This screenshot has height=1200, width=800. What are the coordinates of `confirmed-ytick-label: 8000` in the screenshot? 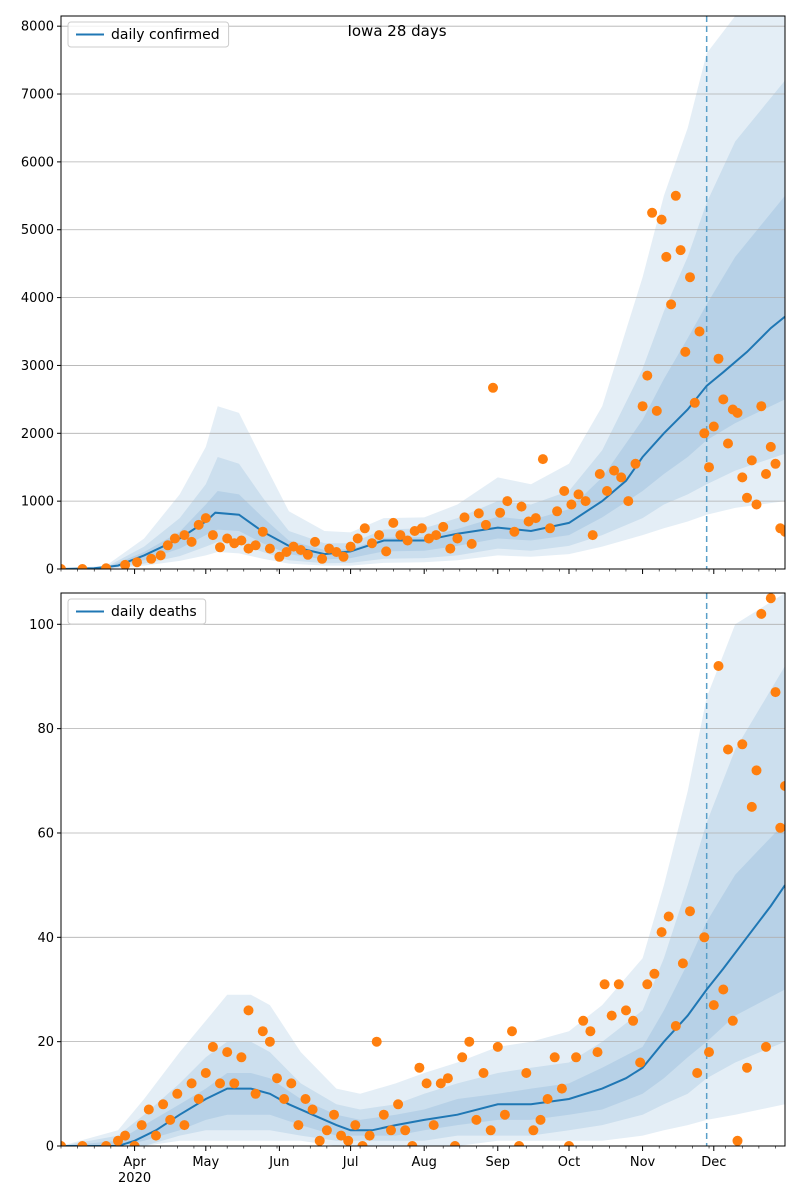 It's located at (37, 27).